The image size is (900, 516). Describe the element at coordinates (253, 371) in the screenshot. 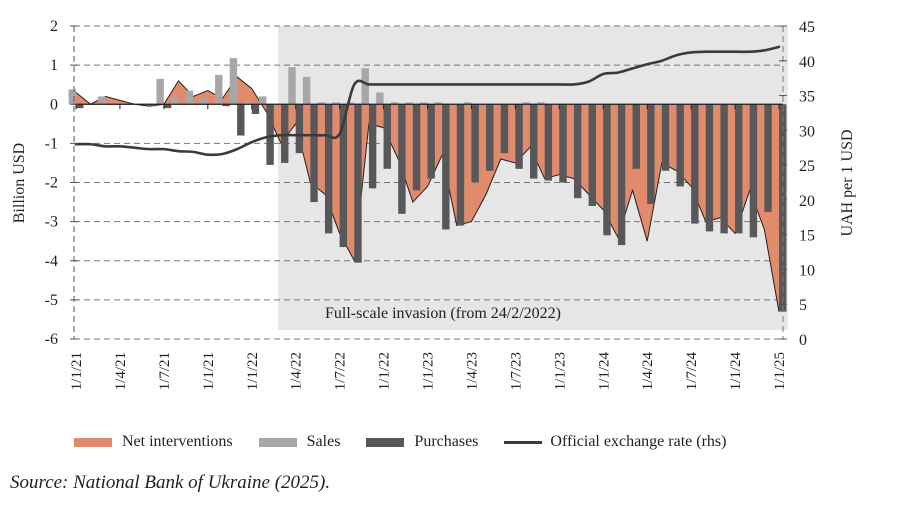

I see `x-tick-label: 1/1/22` at that location.